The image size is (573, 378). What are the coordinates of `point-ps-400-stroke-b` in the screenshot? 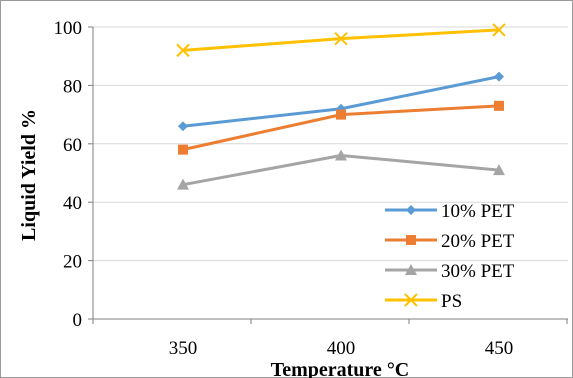 It's located at (341, 38).